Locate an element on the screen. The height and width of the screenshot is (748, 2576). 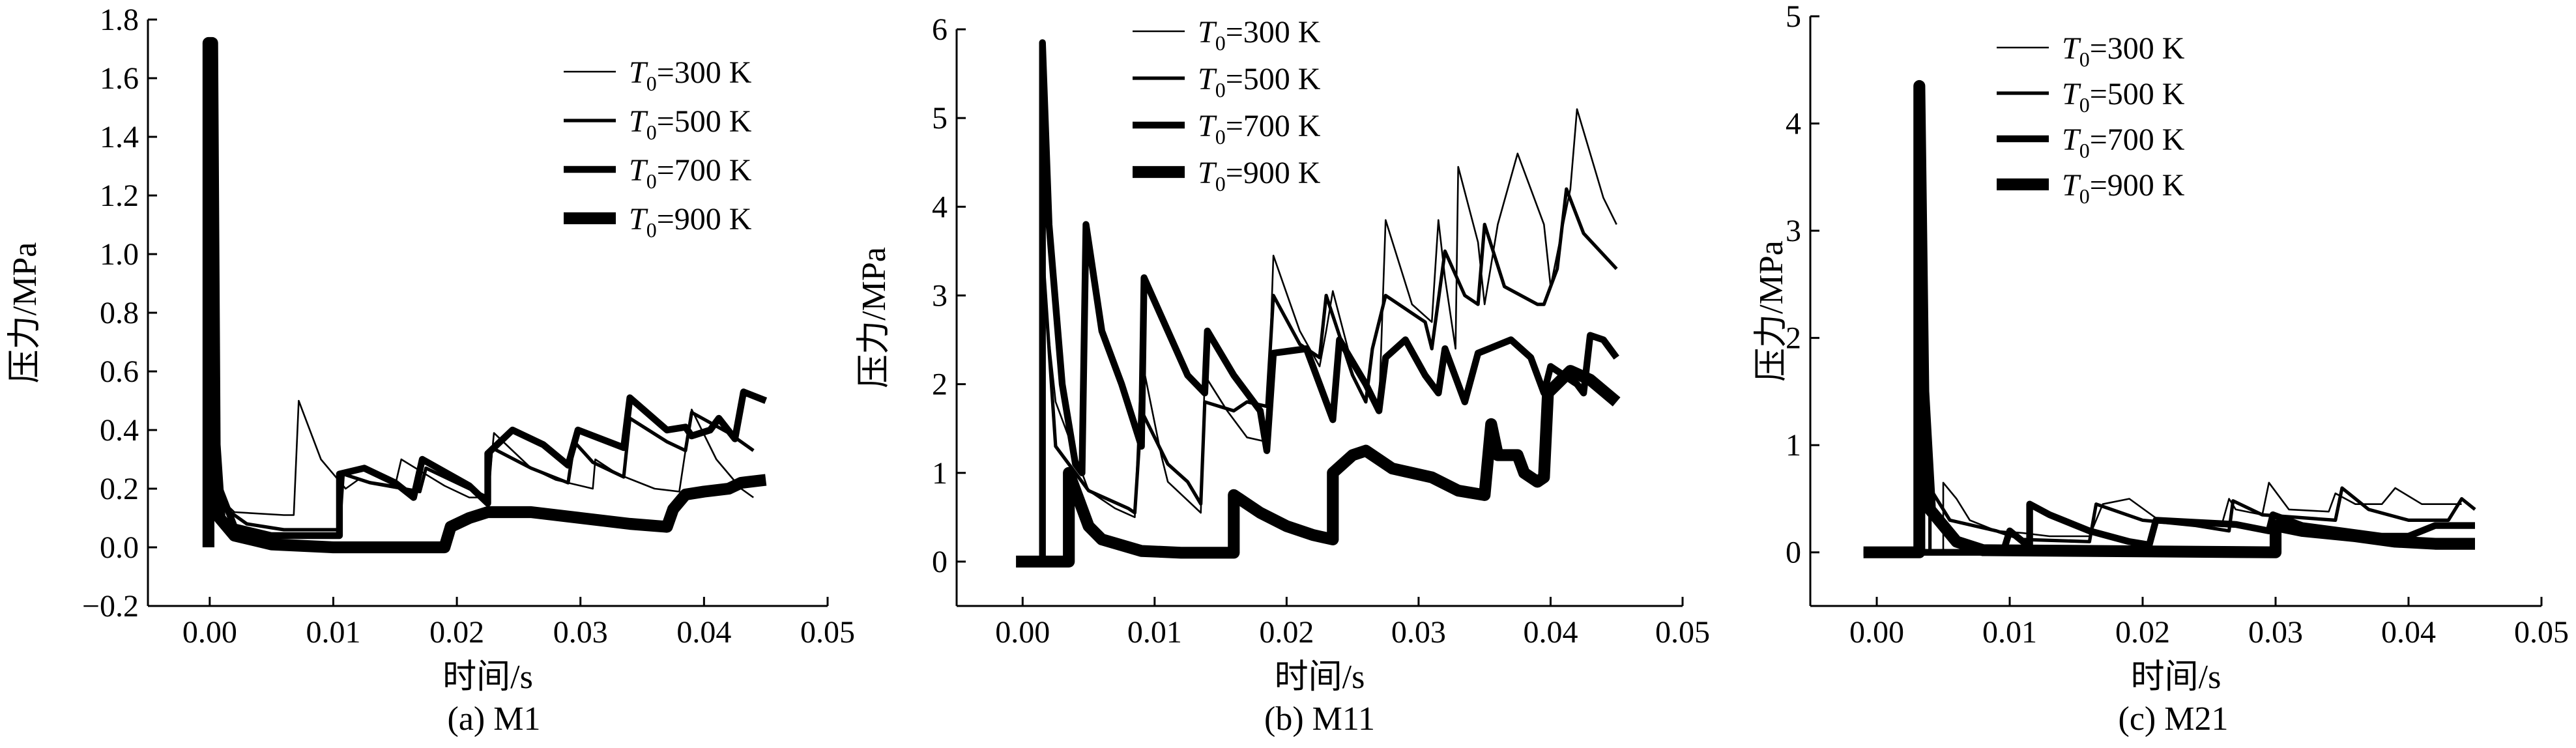
panel-3-legend-label-t900: T0=900 K is located at coordinates (2123, 188).